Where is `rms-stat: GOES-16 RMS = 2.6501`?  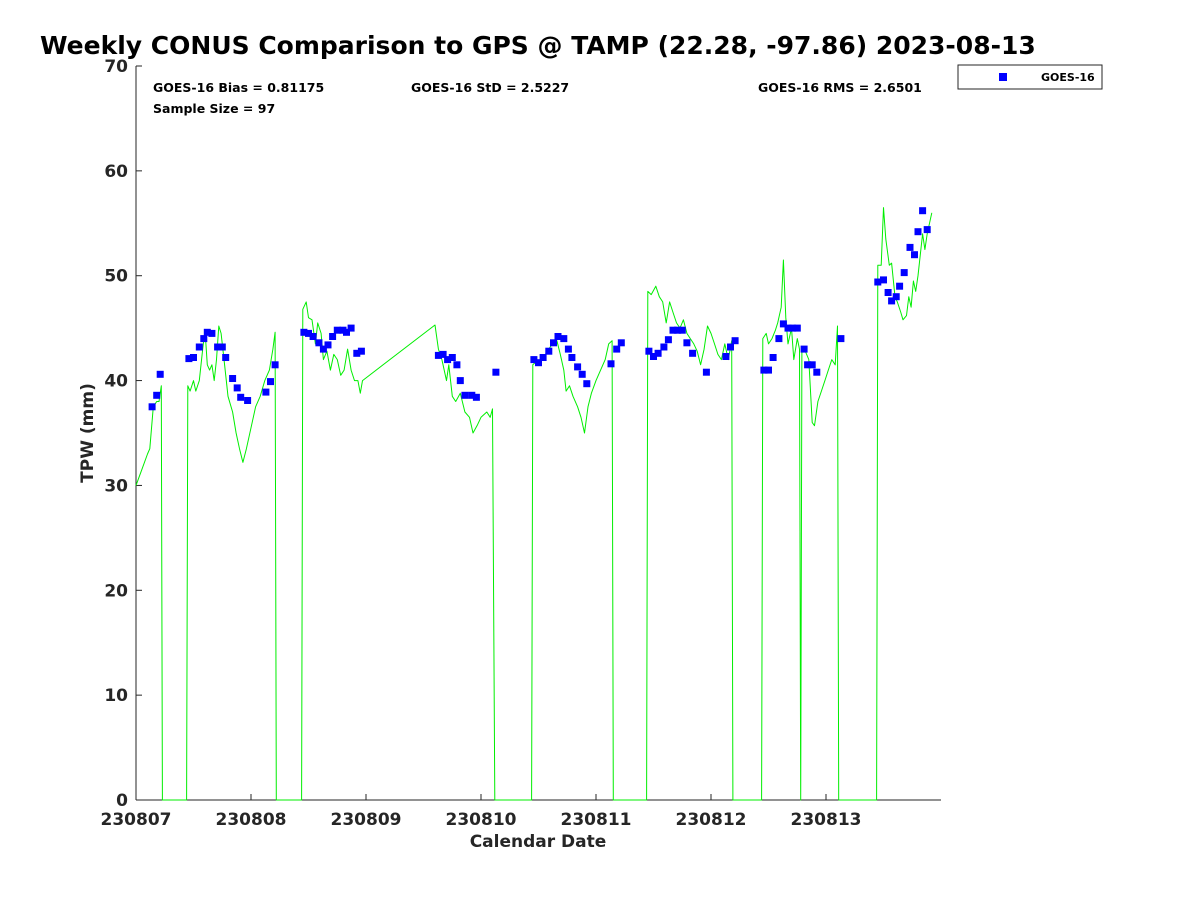 rms-stat: GOES-16 RMS = 2.6501 is located at coordinates (840, 87).